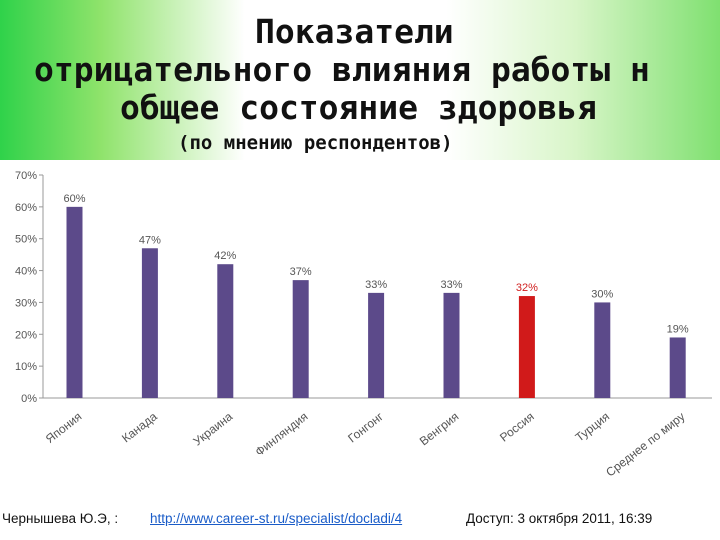 This screenshot has height=540, width=720. What do you see at coordinates (645, 444) in the screenshot?
I see `category-label: Среднее по миру` at bounding box center [645, 444].